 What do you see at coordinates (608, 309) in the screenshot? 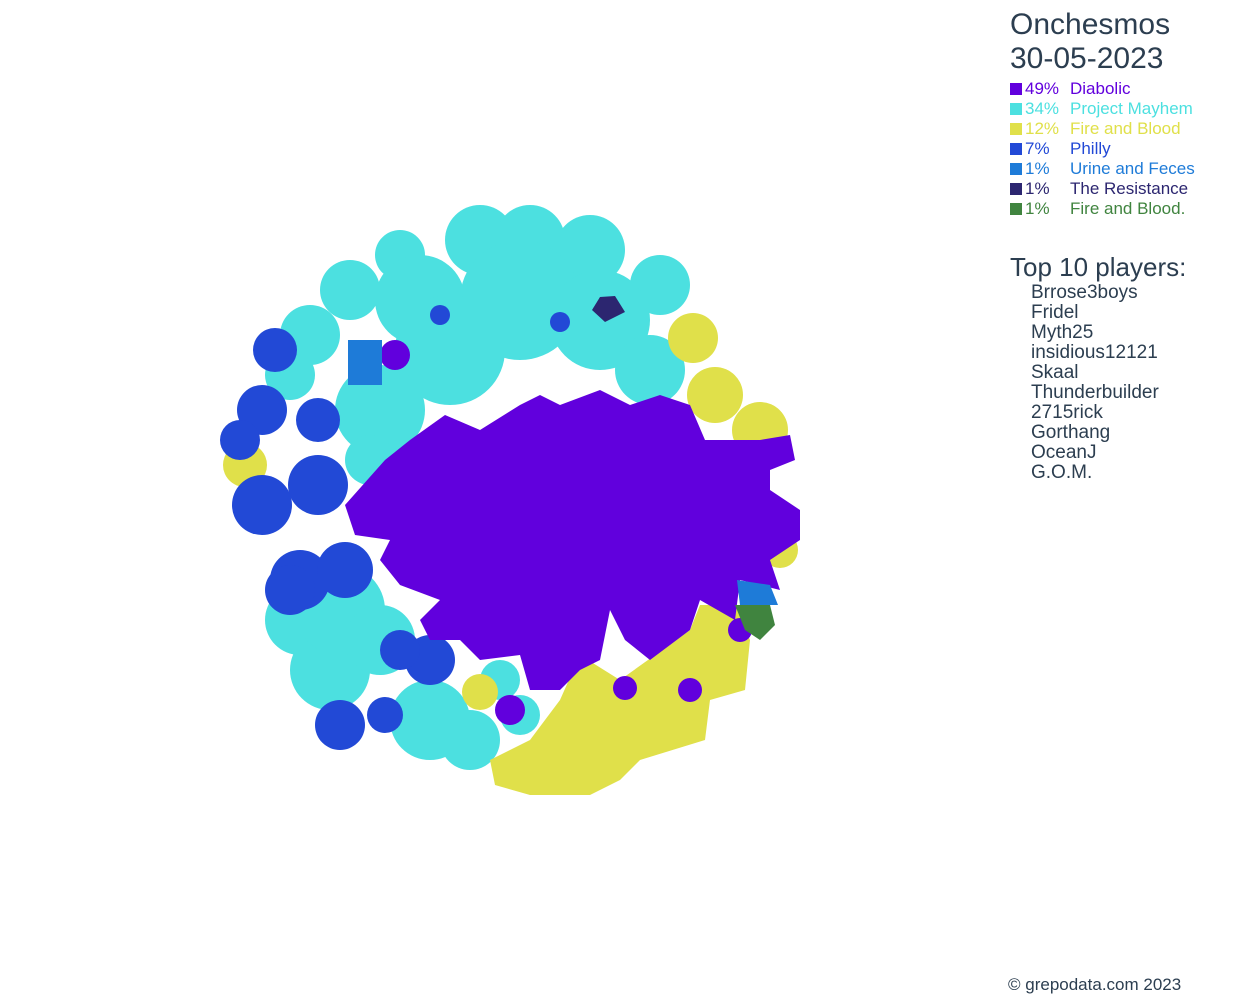
I see `territory-the-resistance` at bounding box center [608, 309].